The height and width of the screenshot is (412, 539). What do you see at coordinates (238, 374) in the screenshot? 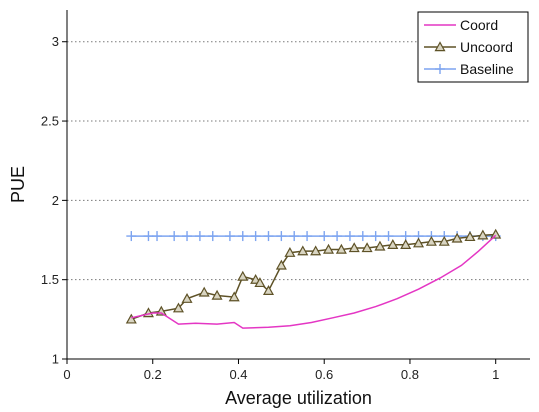
I see `x-tick-label: 0.4` at bounding box center [238, 374].